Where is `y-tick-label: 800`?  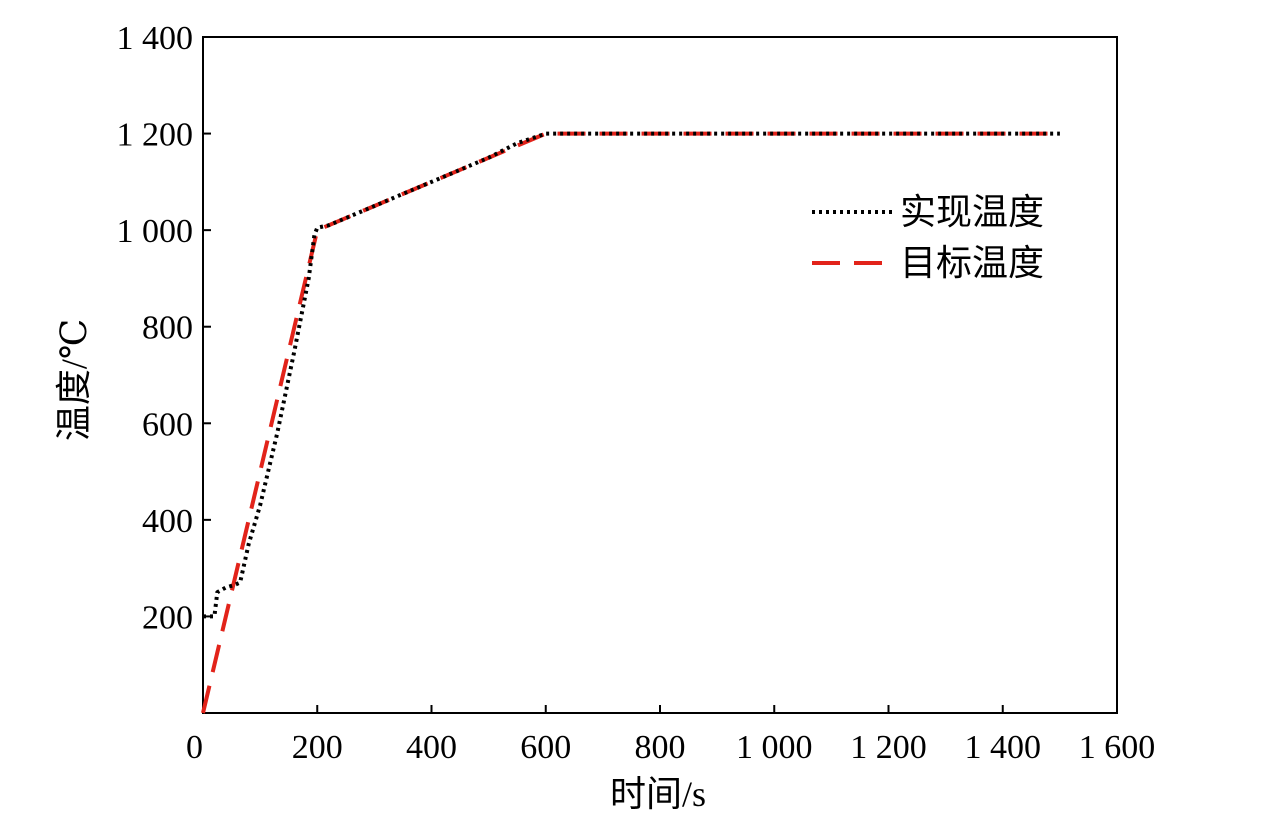 y-tick-label: 800 is located at coordinates (167, 328).